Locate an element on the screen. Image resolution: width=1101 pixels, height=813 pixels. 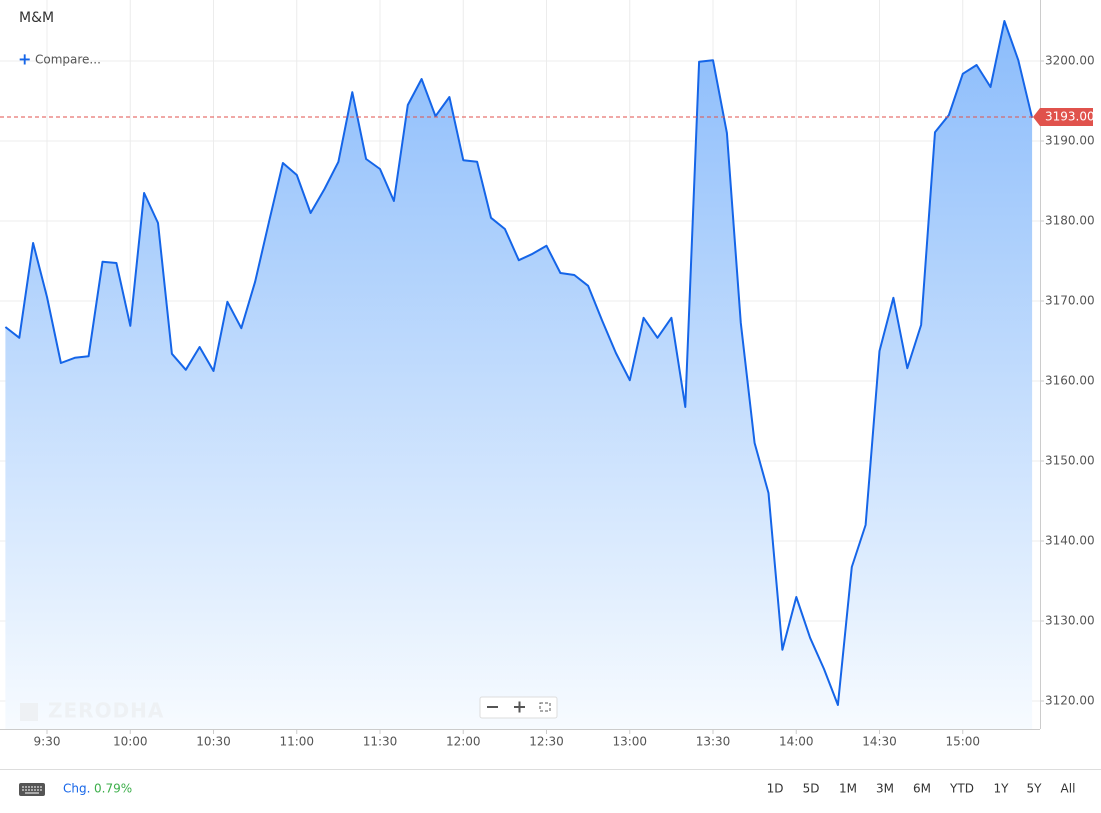
last-price-tag is located at coordinates (1063, 117).